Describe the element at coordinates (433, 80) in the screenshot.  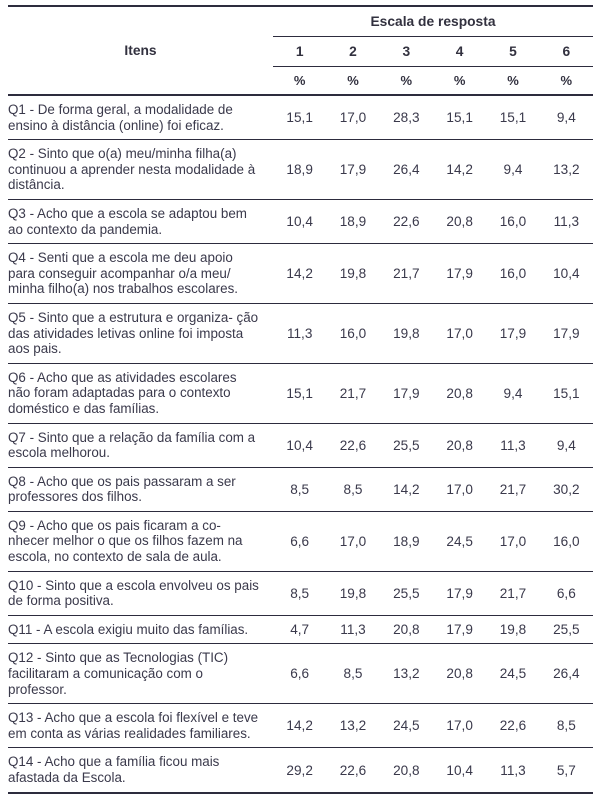
I see `percent-row: %%%%%%` at that location.